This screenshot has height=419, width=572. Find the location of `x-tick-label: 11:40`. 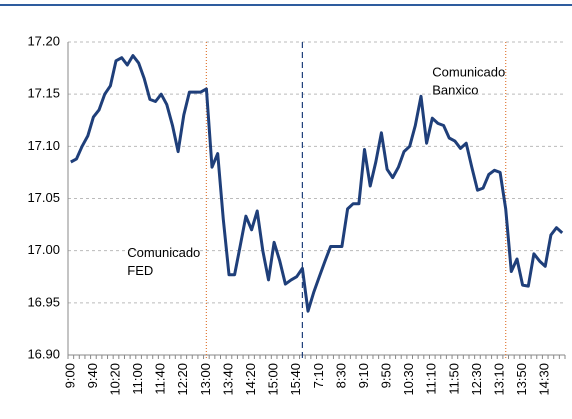

x-tick-label: 11:40 is located at coordinates (160, 379).